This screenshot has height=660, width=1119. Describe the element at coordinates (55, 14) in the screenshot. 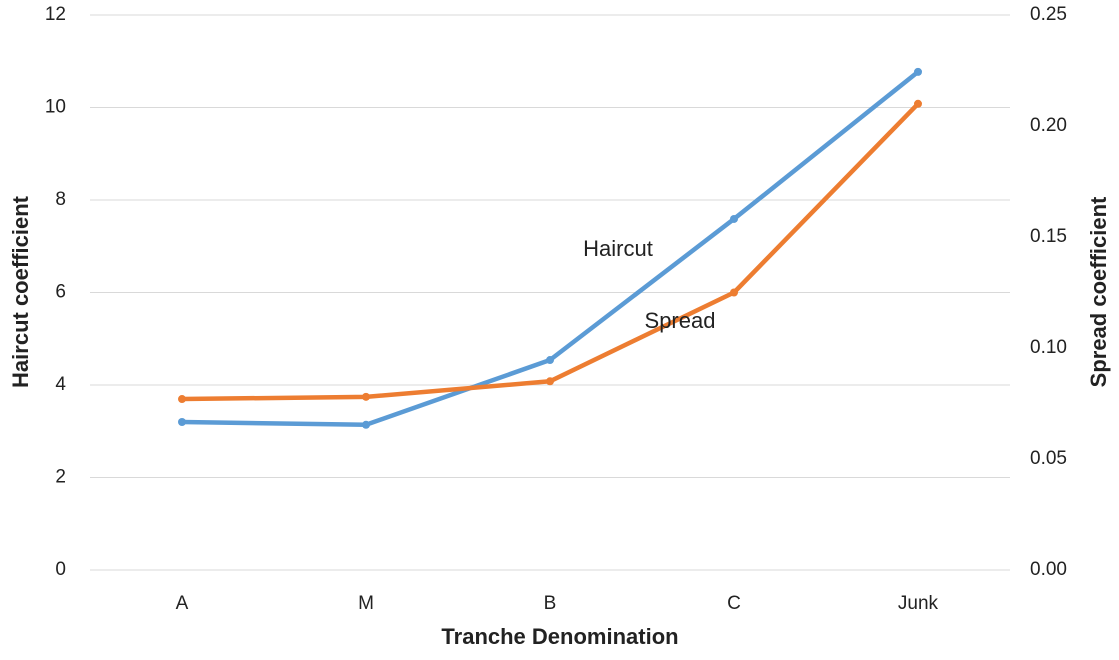

I see `y-tick-label: 12` at that location.